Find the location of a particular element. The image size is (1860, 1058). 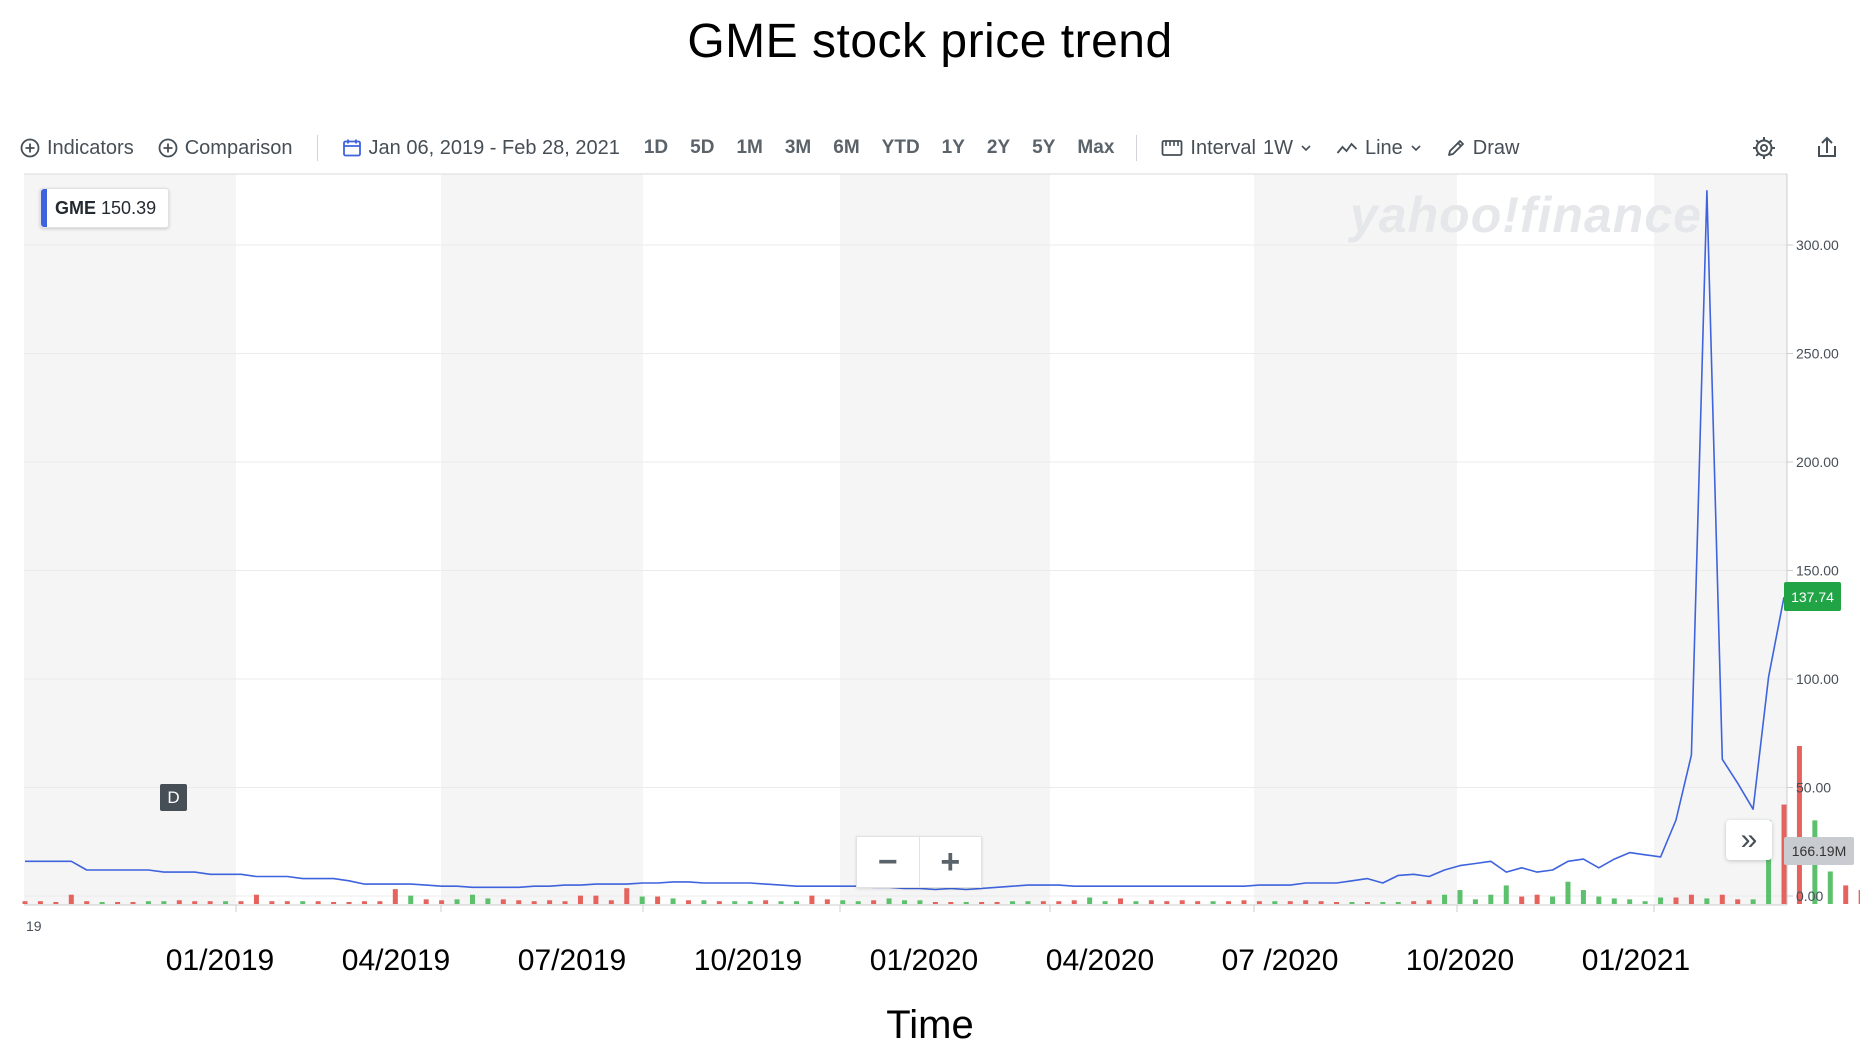

y-tick-label: 100.00 is located at coordinates (1817, 679).